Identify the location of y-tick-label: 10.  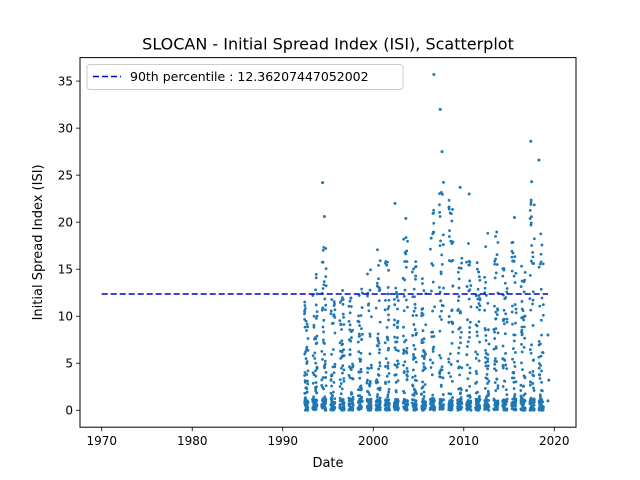
(65, 316).